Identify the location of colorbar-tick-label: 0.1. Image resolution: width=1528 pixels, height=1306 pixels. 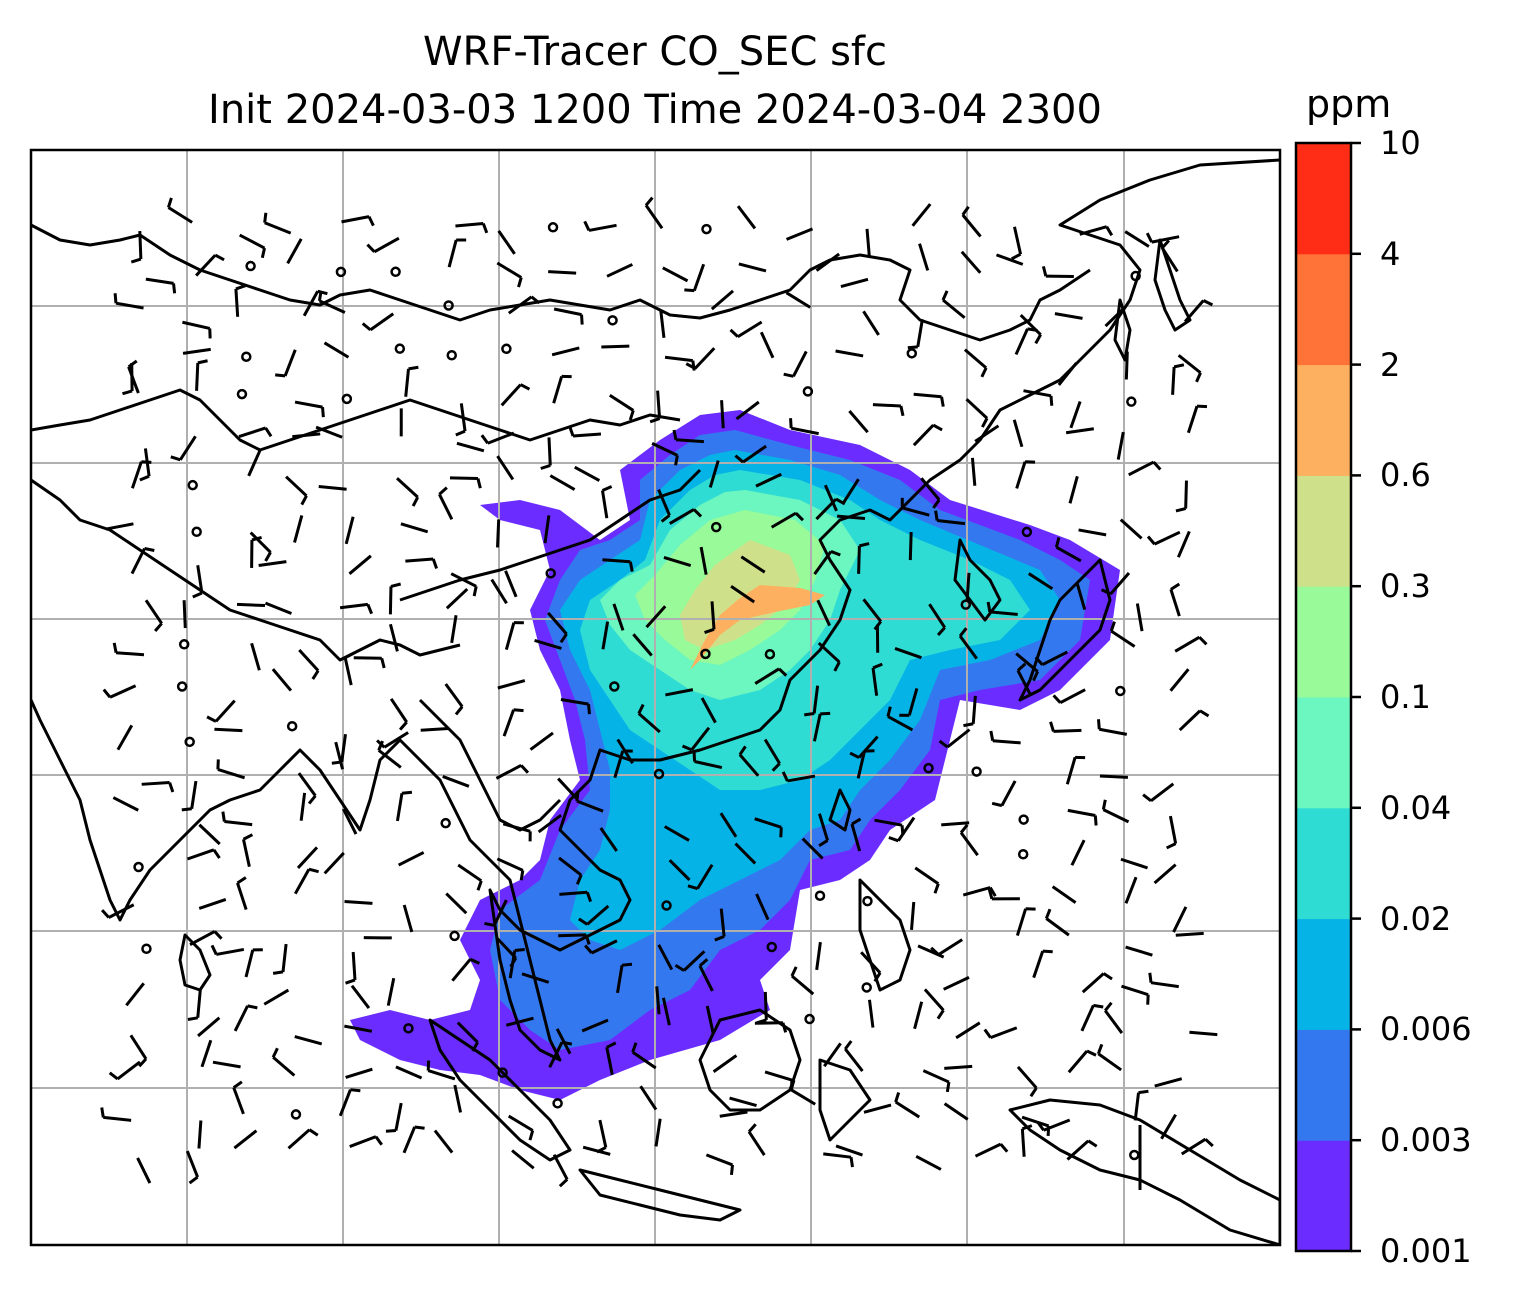
(1405, 697).